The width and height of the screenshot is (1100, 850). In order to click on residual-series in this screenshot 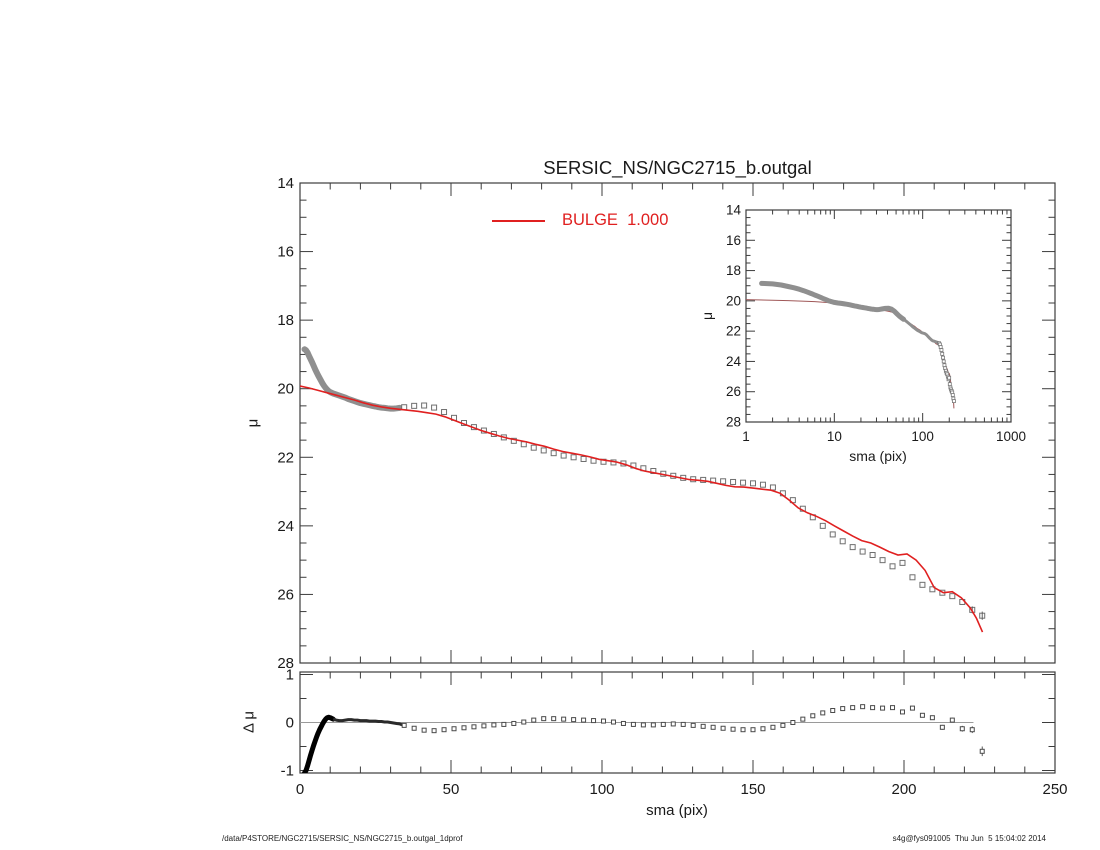, I will do `click(642, 738)`.